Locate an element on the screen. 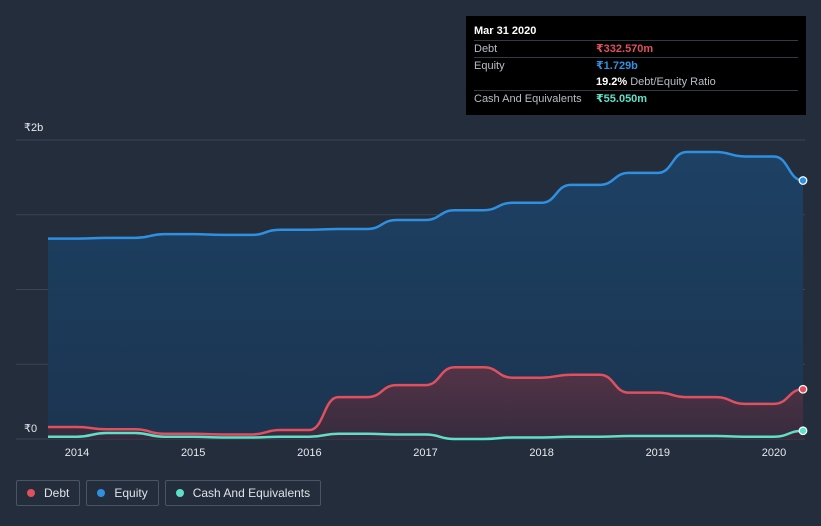  tooltip-row-ratio: 19.2% Debt/Equity Ratio is located at coordinates (636, 82).